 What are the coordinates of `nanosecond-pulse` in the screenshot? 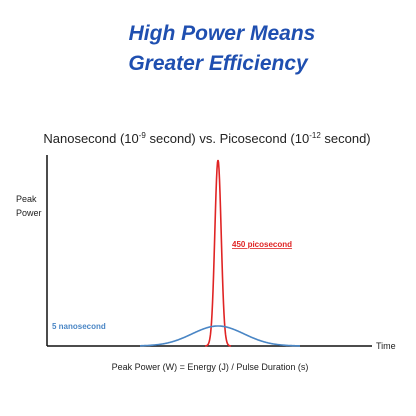 It's located at (220, 336).